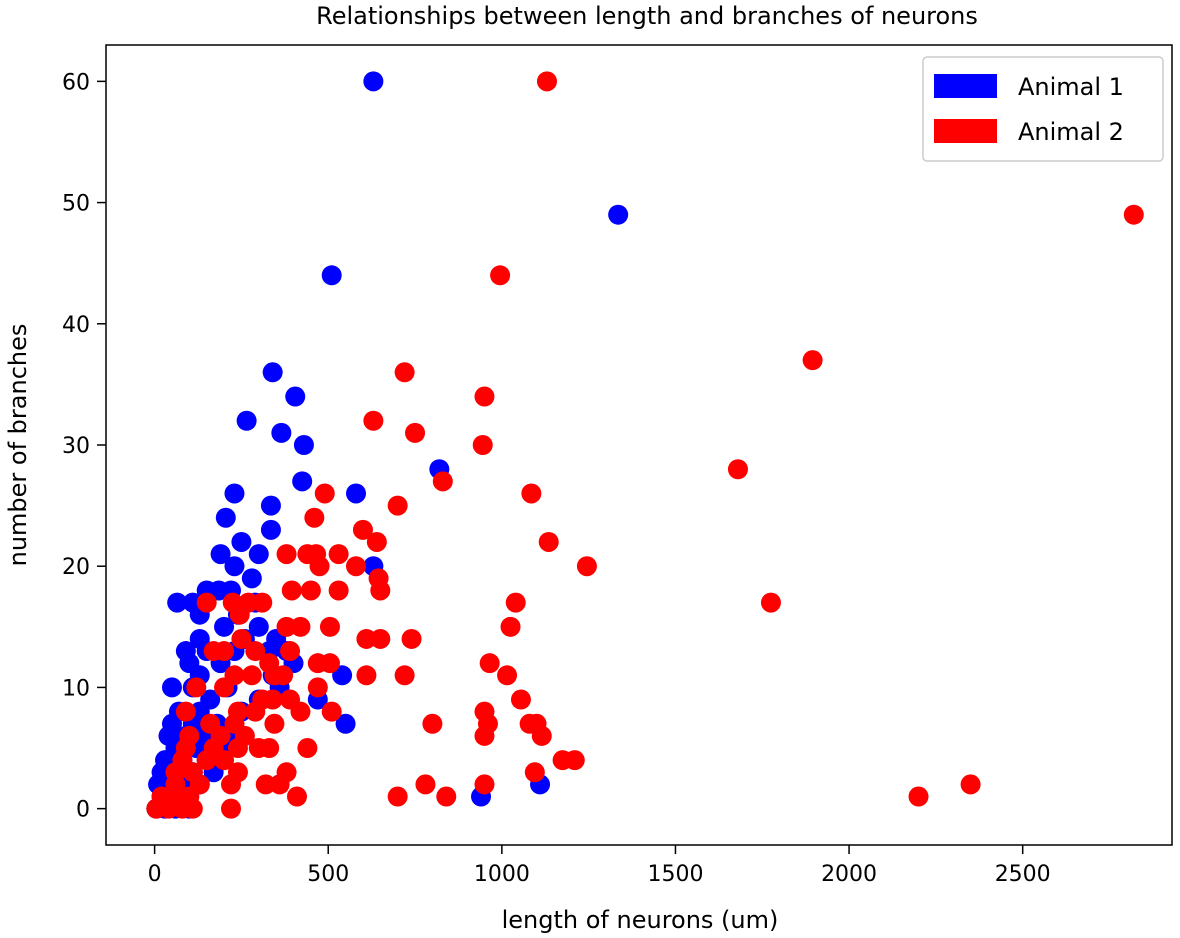 This screenshot has width=1180, height=938. Describe the element at coordinates (18, 445) in the screenshot. I see `y-axis-label: number of branches` at that location.